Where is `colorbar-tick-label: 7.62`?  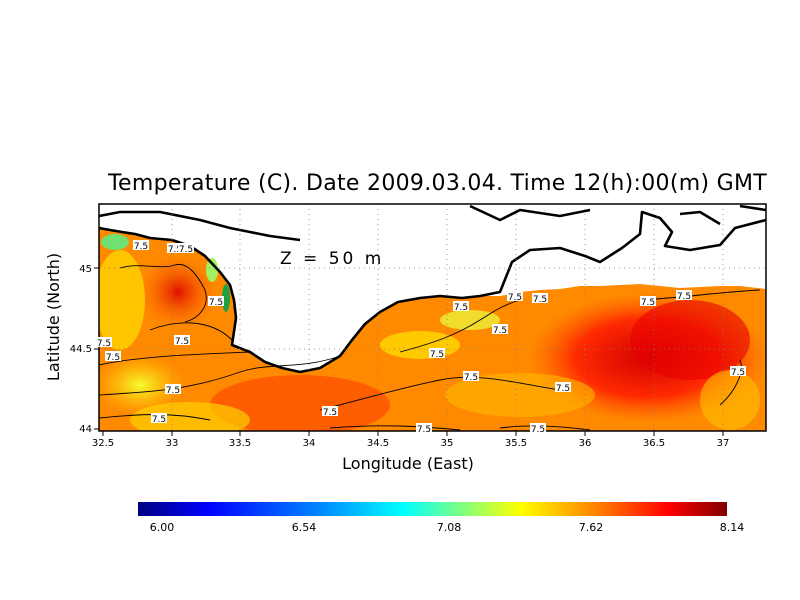 colorbar-tick-label: 7.62 is located at coordinates (591, 527).